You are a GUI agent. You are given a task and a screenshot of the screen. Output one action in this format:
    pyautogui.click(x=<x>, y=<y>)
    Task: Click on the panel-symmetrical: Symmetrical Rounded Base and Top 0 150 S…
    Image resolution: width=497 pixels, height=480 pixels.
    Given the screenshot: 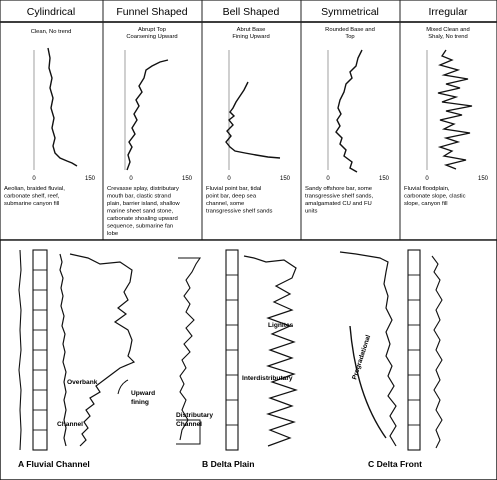 What is the action you would take?
    pyautogui.click(x=347, y=110)
    